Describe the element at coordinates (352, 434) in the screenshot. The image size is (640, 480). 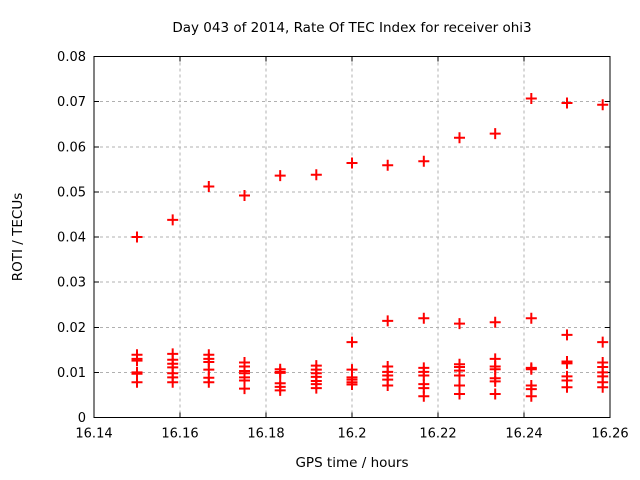
I see `x-tick-label: 16.2` at that location.